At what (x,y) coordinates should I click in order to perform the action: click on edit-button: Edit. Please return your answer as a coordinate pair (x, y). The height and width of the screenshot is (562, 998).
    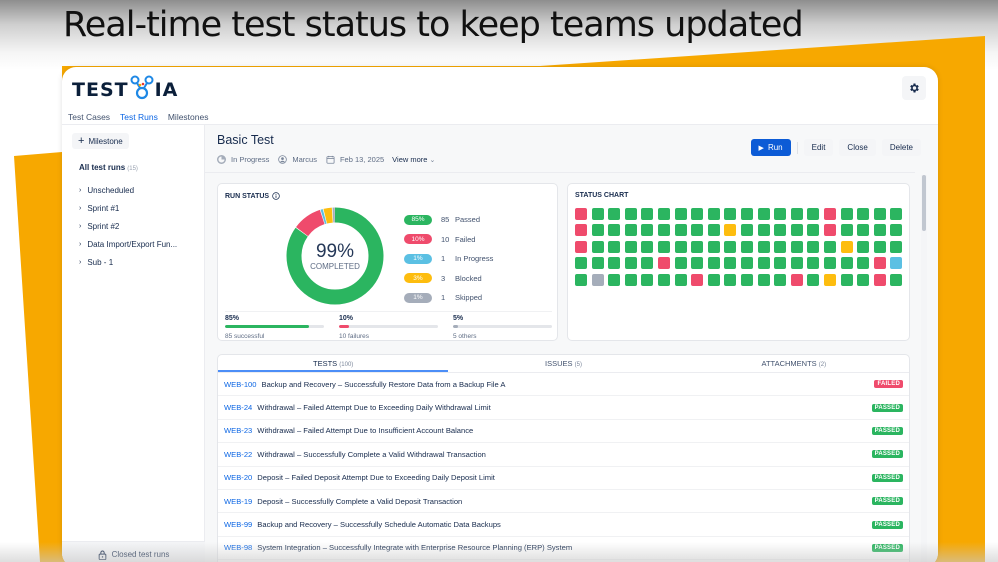
    Looking at the image, I should click on (818, 147).